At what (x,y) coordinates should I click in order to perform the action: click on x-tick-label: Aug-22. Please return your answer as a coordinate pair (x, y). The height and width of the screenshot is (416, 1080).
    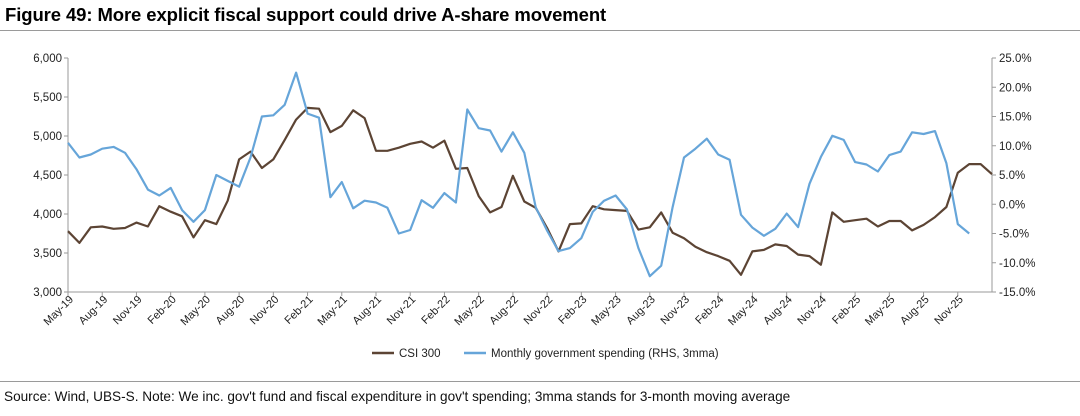
    Looking at the image, I should click on (504, 311).